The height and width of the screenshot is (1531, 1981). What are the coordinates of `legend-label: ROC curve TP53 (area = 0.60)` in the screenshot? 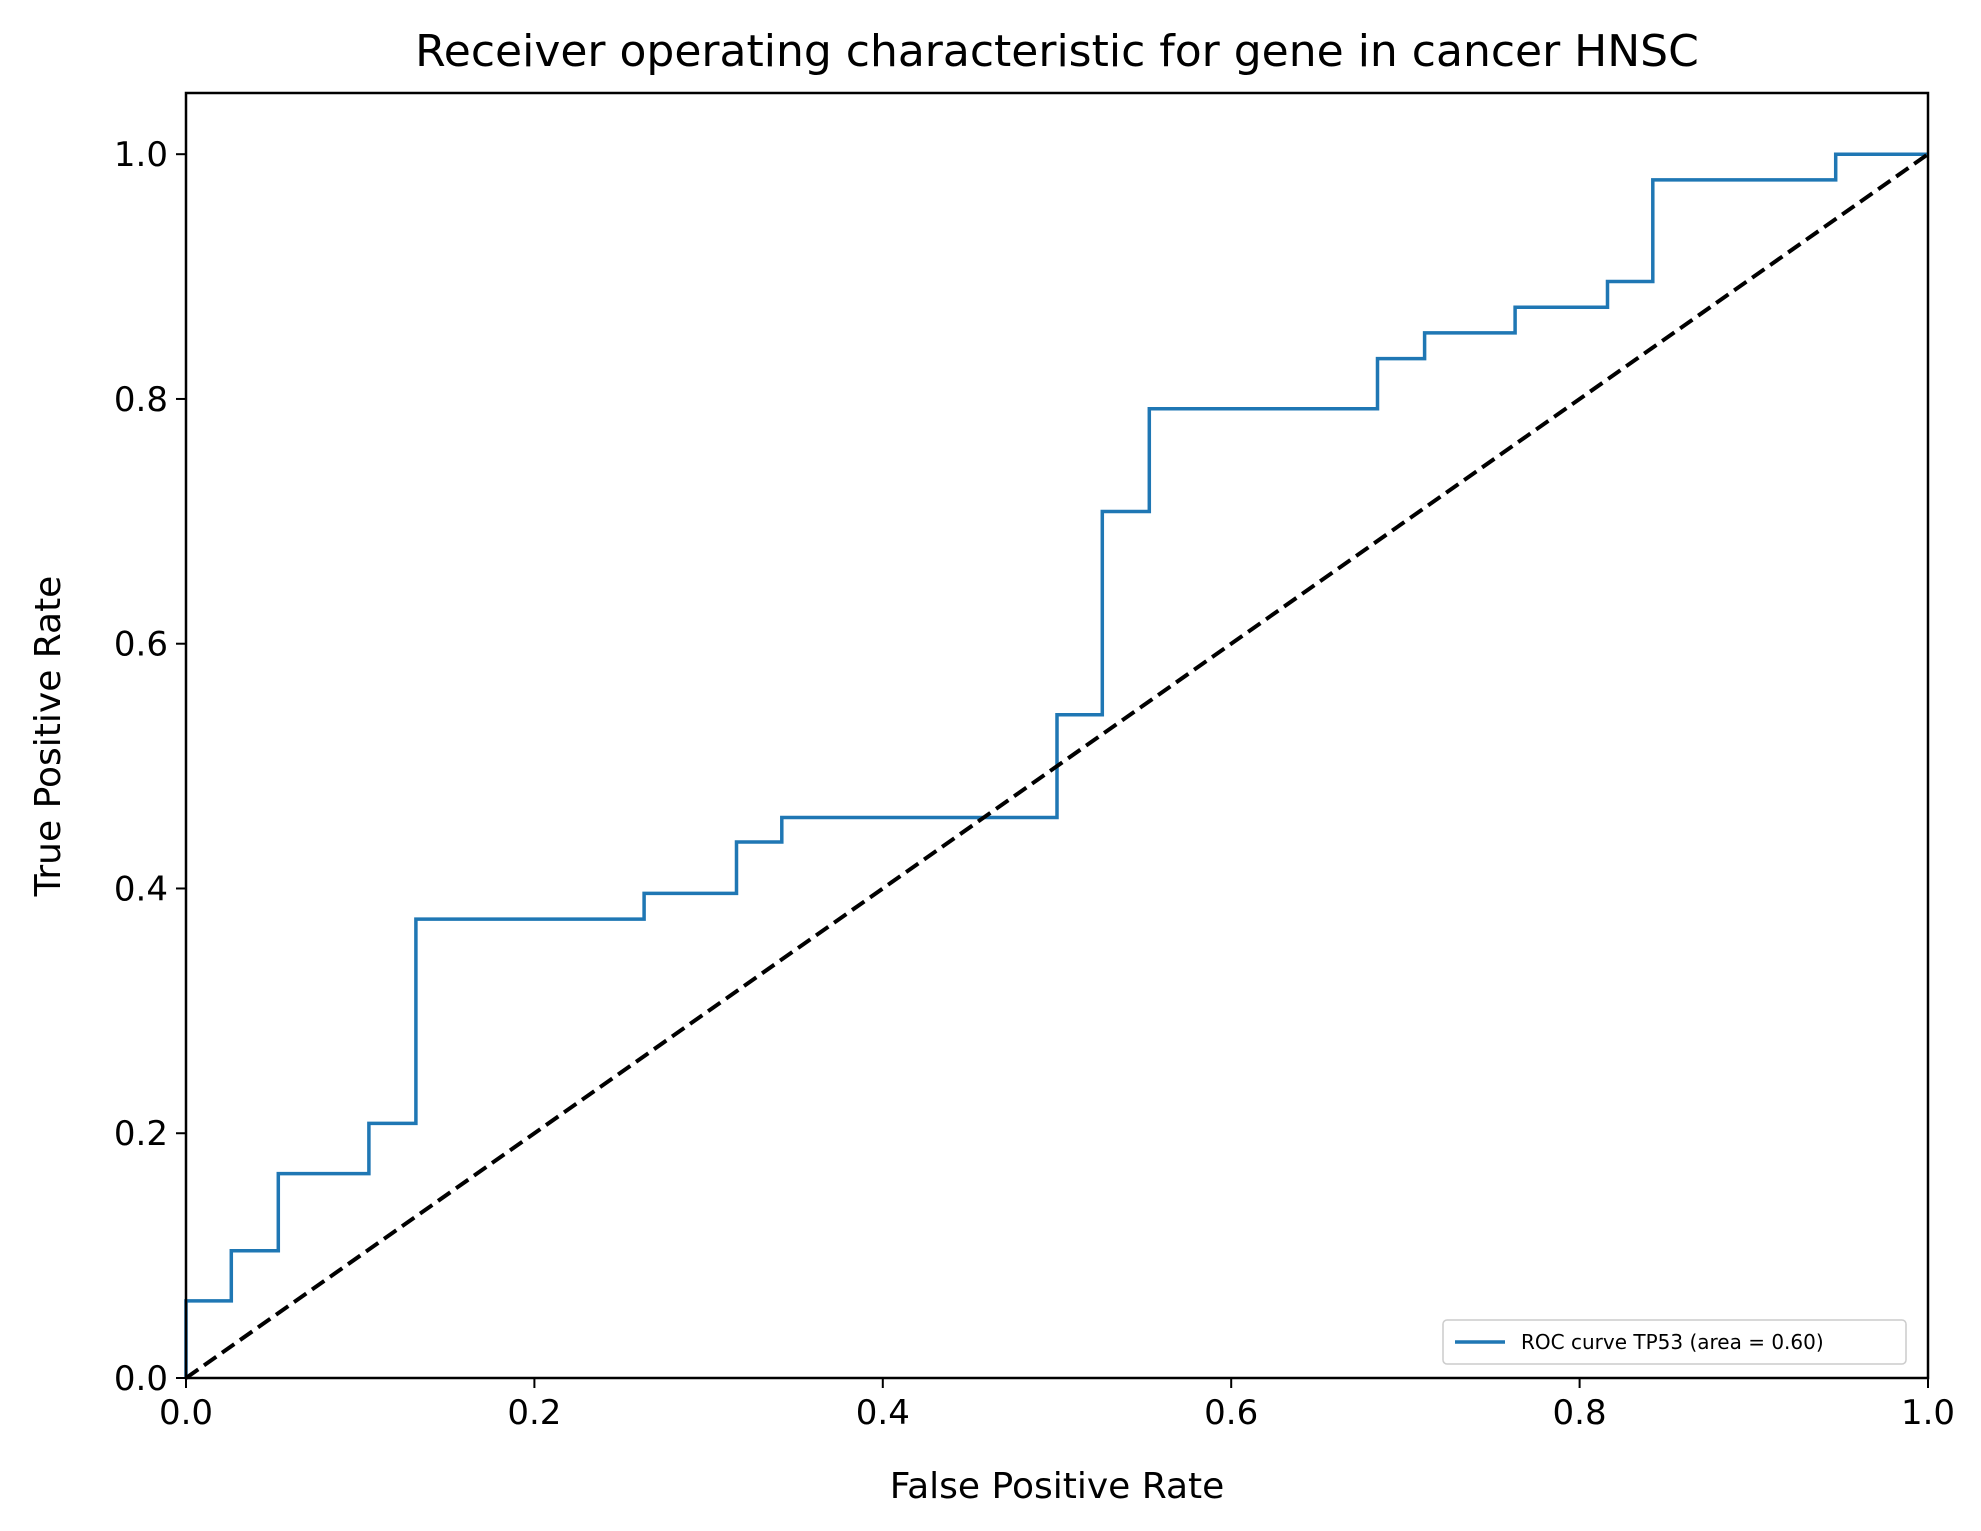 It's located at (1672, 1342).